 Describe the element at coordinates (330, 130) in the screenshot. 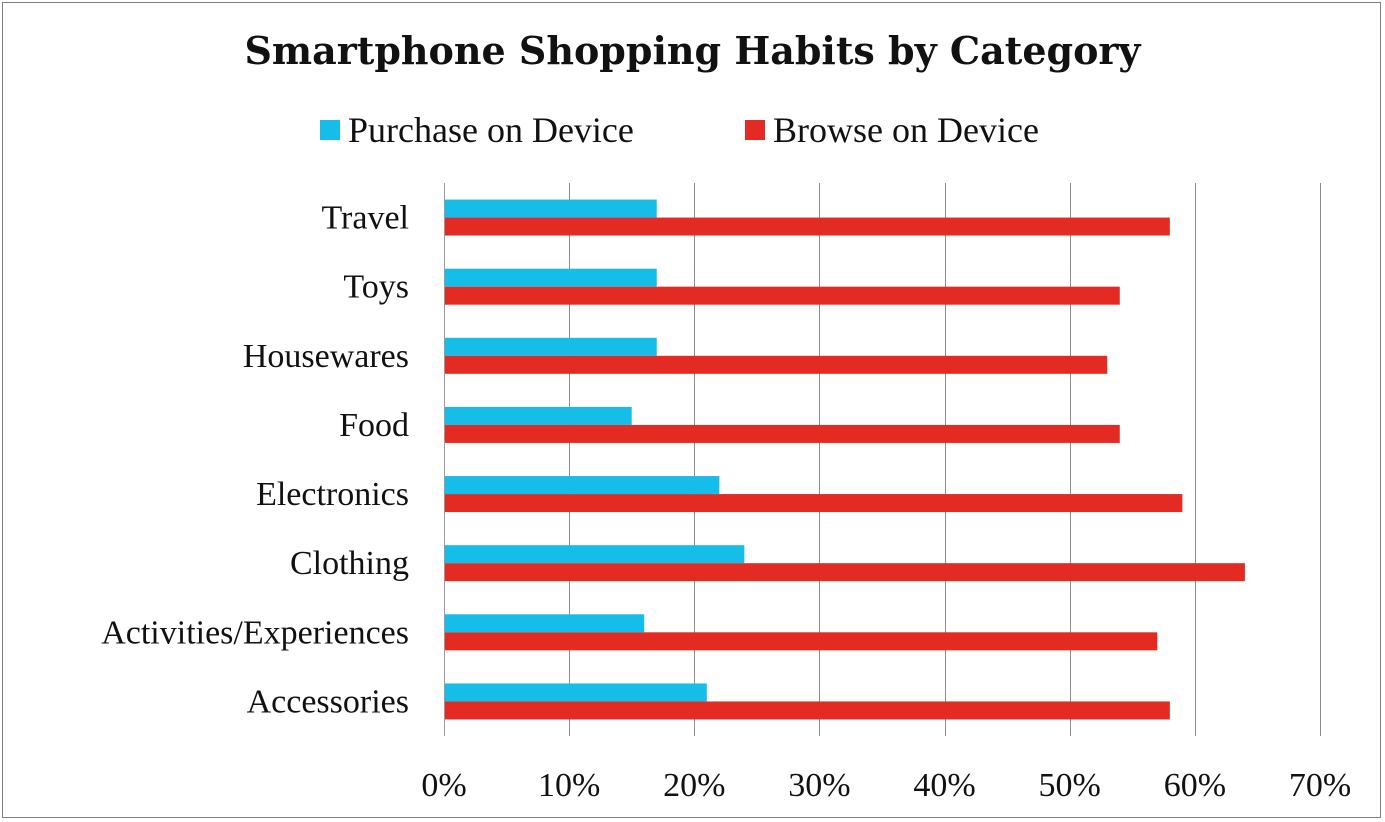

I see `legend-swatch-purchase` at that location.